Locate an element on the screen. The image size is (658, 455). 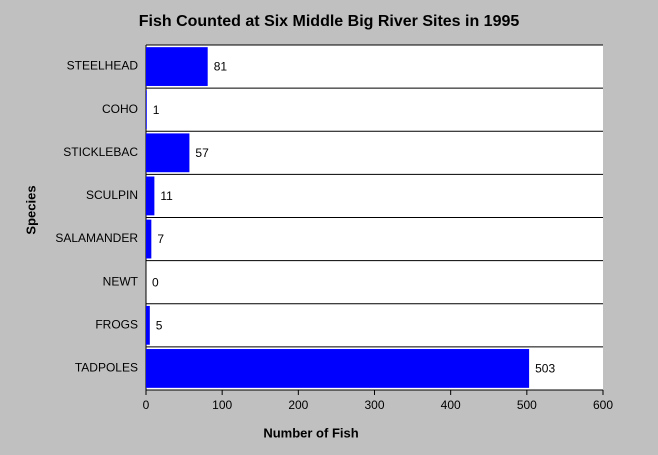
y-tick-label: COHO is located at coordinates (120, 109).